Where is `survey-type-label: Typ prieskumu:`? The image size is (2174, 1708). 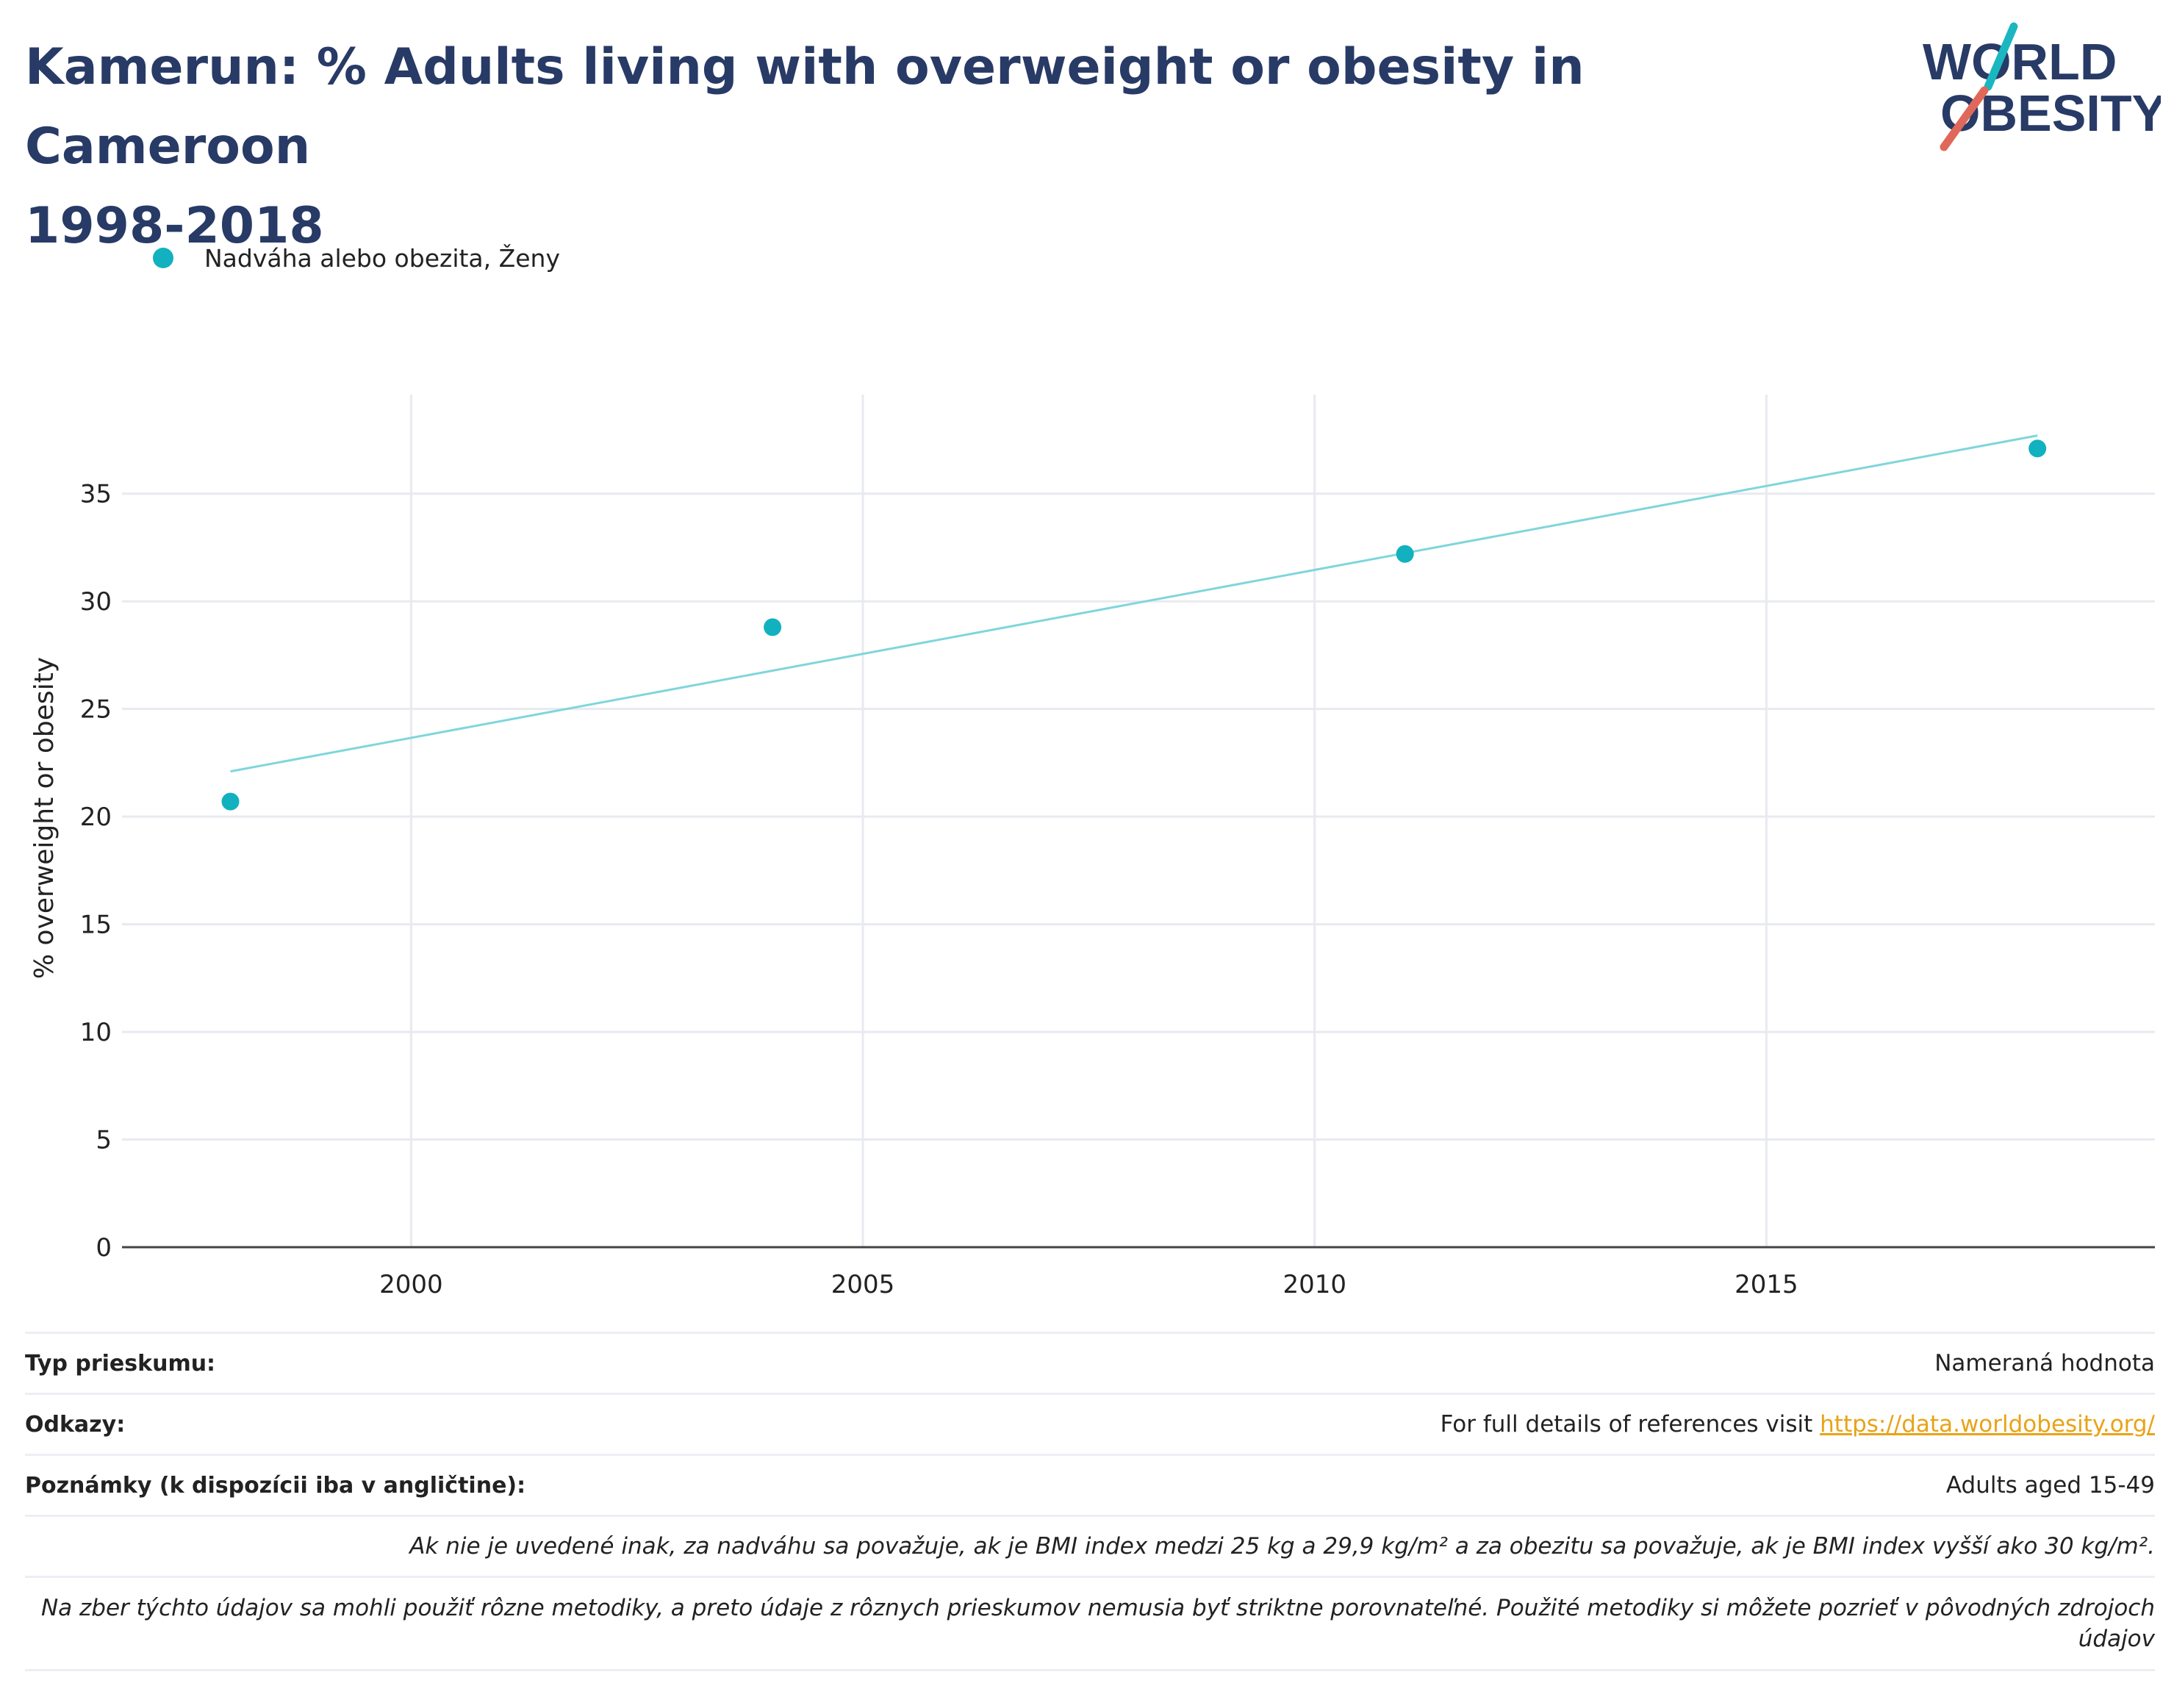
survey-type-label: Typ prieskumu: is located at coordinates (120, 1363).